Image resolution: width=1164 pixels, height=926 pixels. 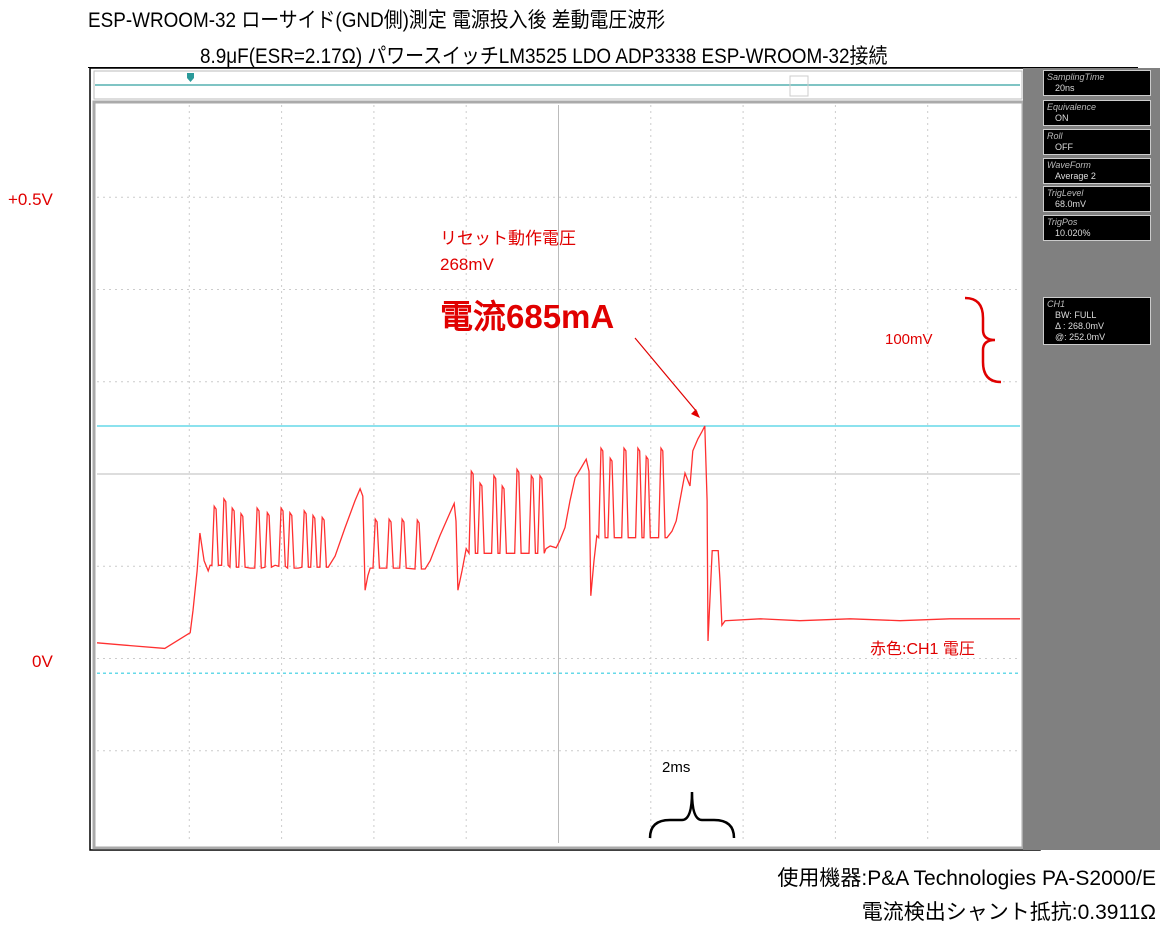 I want to click on channel-at: @: 252.0mV, so click(x=1080, y=337).